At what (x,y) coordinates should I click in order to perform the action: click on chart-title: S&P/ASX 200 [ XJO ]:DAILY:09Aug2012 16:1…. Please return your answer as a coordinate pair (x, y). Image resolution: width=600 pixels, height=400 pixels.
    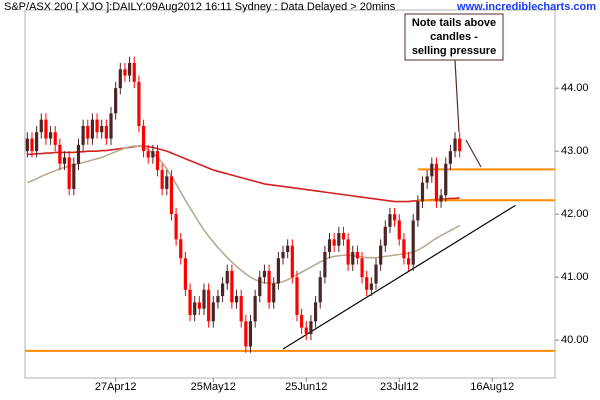
    Looking at the image, I should click on (200, 7).